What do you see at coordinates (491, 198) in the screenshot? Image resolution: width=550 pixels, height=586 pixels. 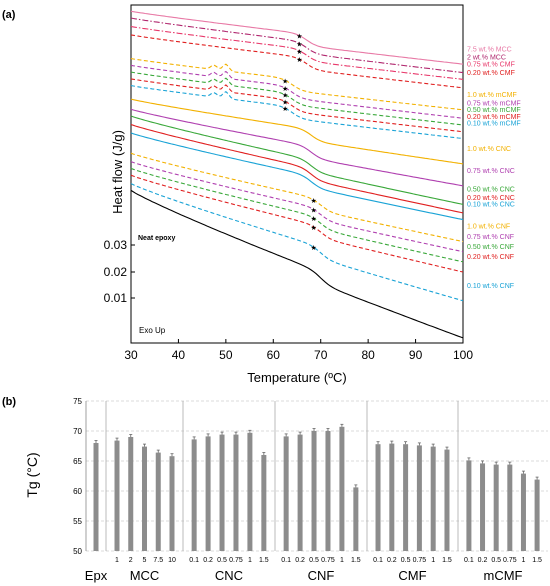 I see `dsc-series-label: 0.20 wt.% CNC` at bounding box center [491, 198].